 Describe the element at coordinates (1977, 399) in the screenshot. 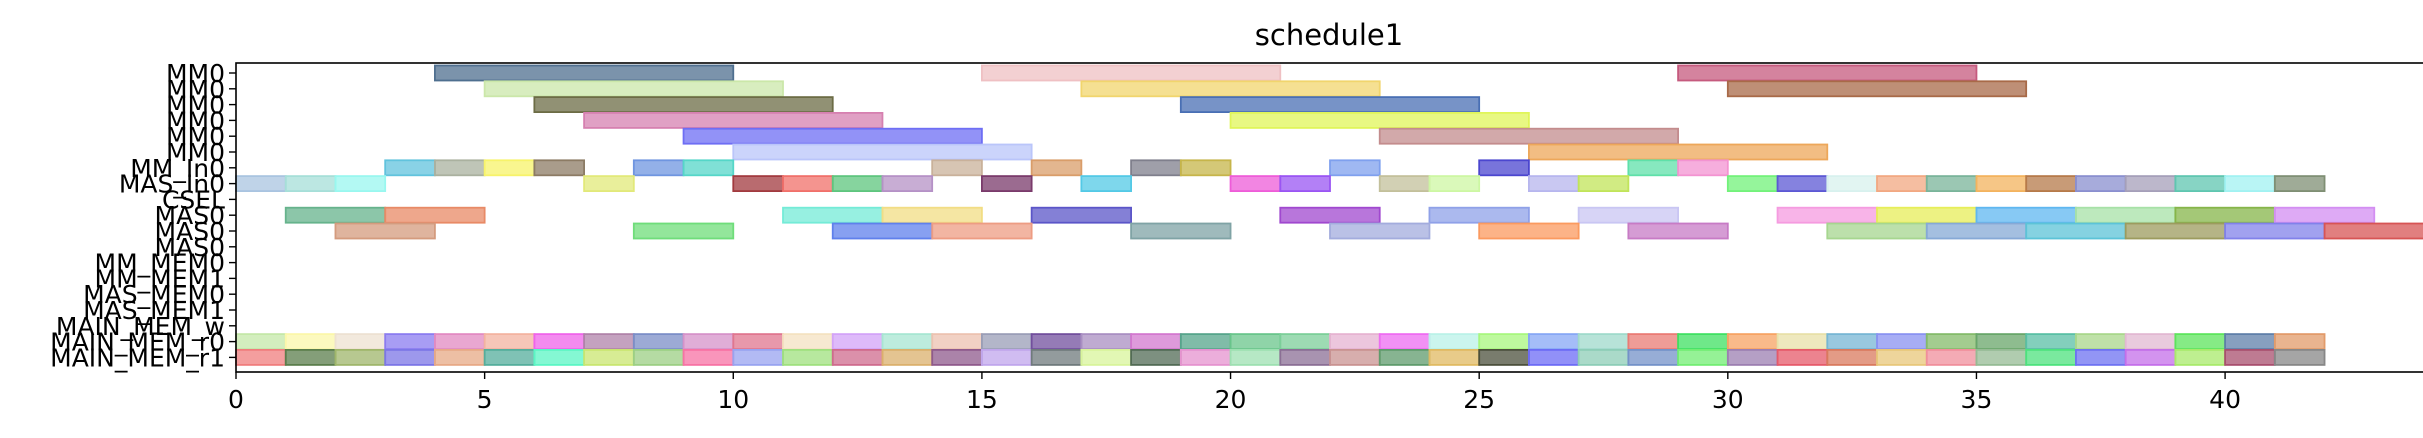

I see `x-tick-label: 35` at that location.